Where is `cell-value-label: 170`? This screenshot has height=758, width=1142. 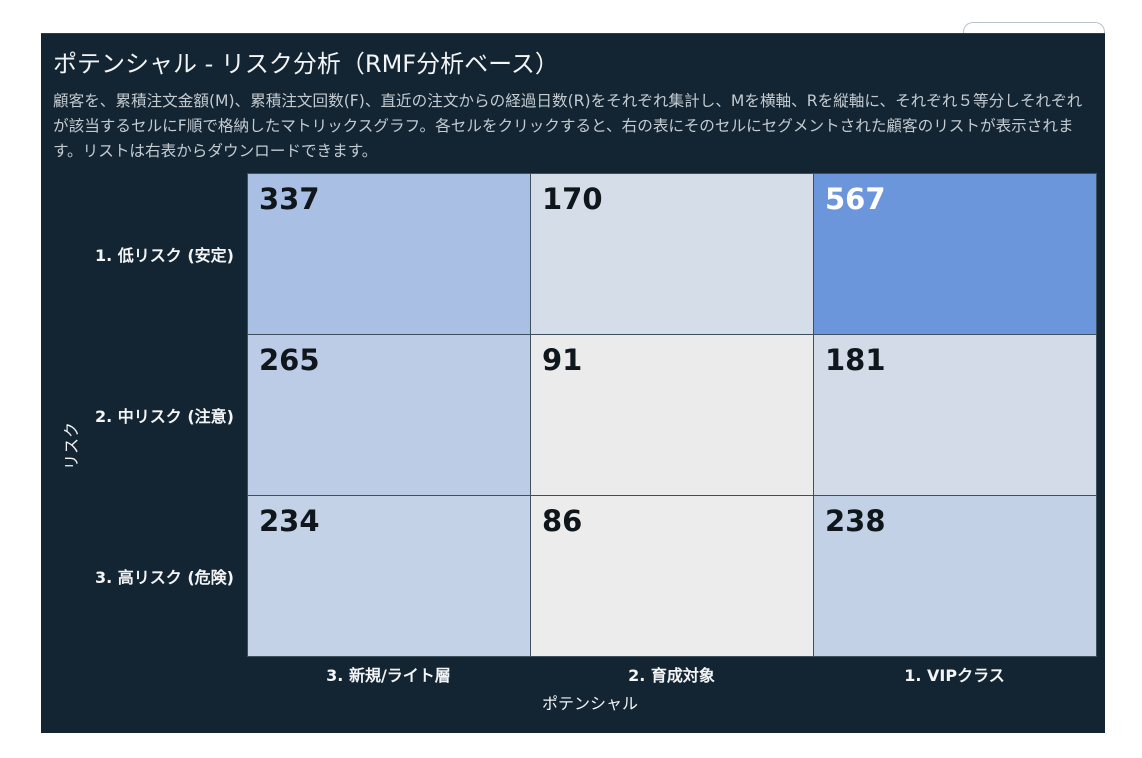 cell-value-label: 170 is located at coordinates (572, 199).